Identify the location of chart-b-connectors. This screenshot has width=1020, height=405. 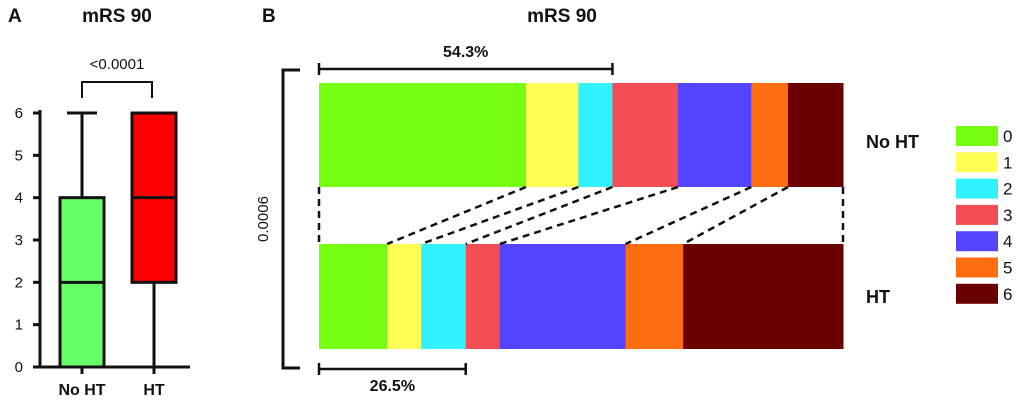
(581, 215).